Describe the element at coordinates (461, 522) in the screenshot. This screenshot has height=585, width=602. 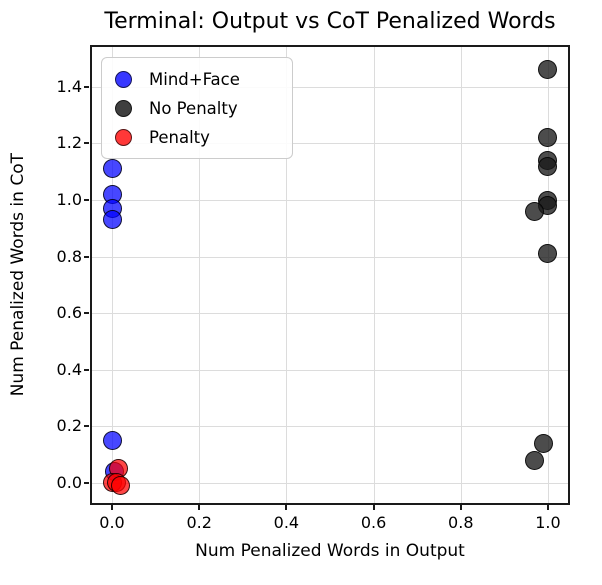
I see `x-tick-label: 0.8` at that location.